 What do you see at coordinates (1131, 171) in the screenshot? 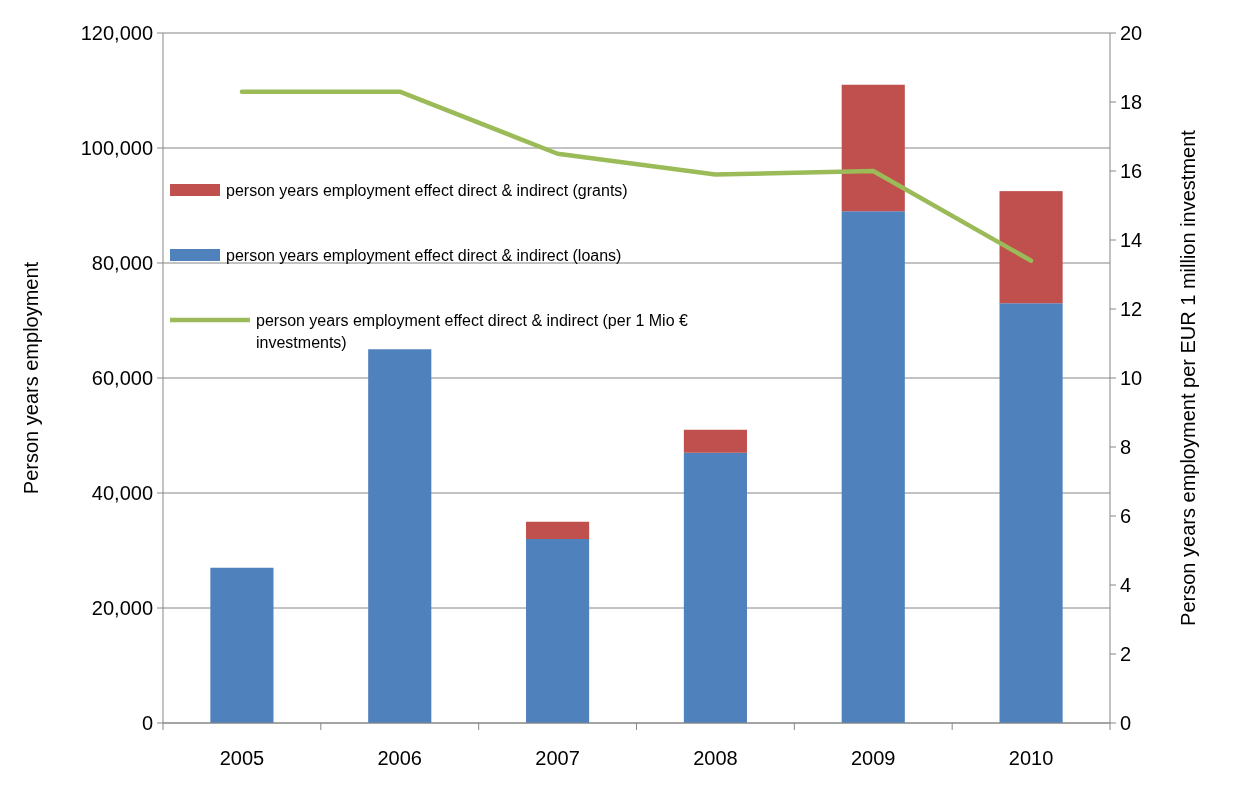
I see `y2-tick-label: 16` at bounding box center [1131, 171].